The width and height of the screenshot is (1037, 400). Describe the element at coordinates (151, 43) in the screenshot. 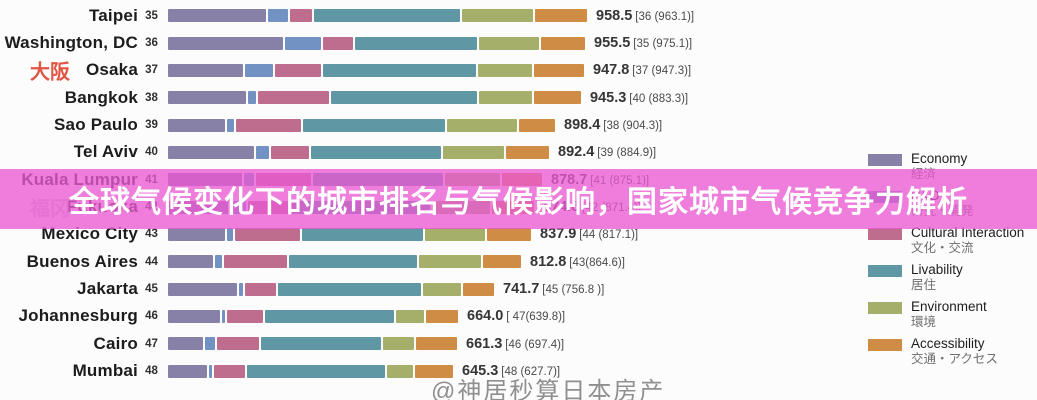

I see `city-rank: 36` at that location.